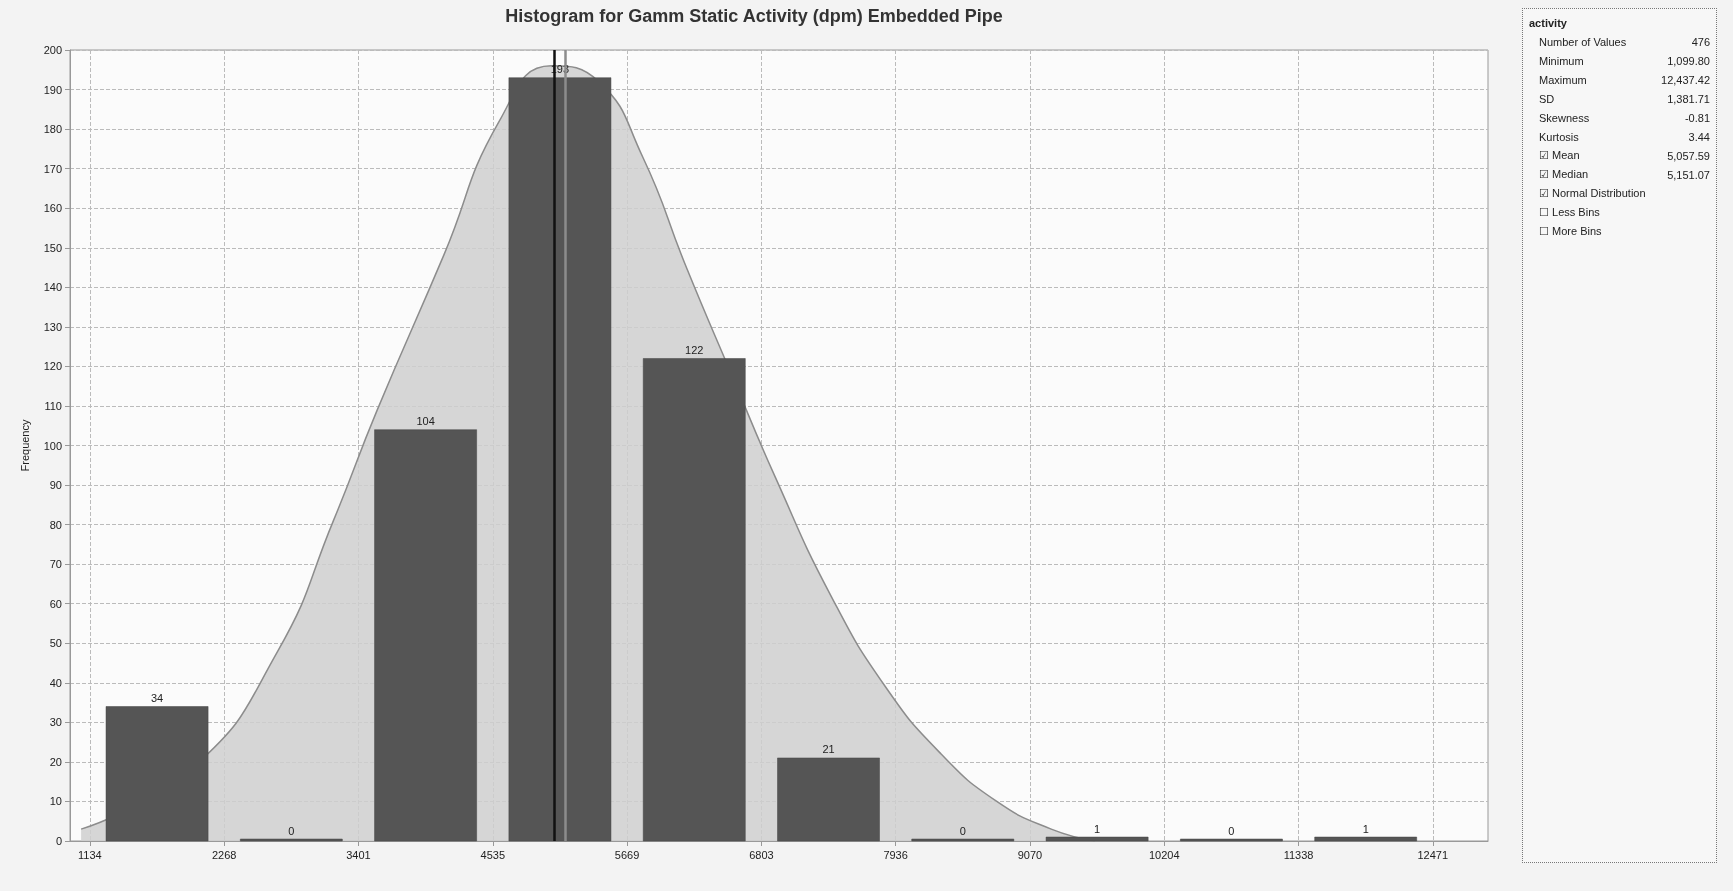 The image size is (1733, 891). What do you see at coordinates (52, 129) in the screenshot?
I see `y-tick-label: 180` at bounding box center [52, 129].